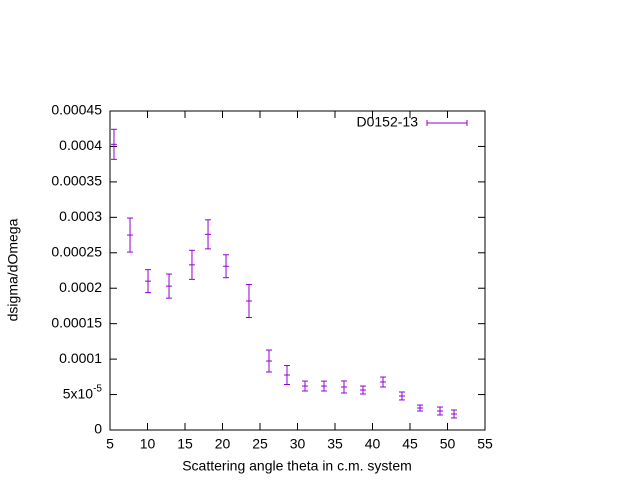 This screenshot has width=640, height=480. I want to click on y-tick-label: 0.00025, so click(76, 251).